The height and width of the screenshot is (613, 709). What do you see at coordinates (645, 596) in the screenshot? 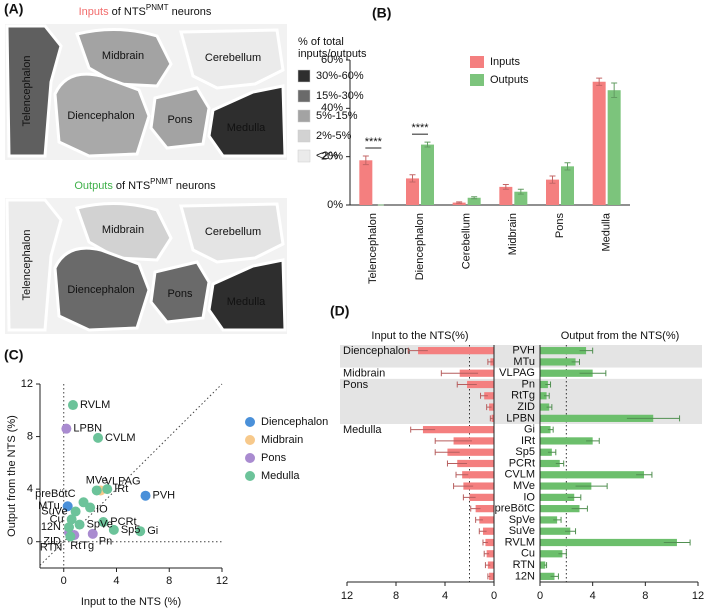
I see `x-tick-label: 8` at bounding box center [645, 596].